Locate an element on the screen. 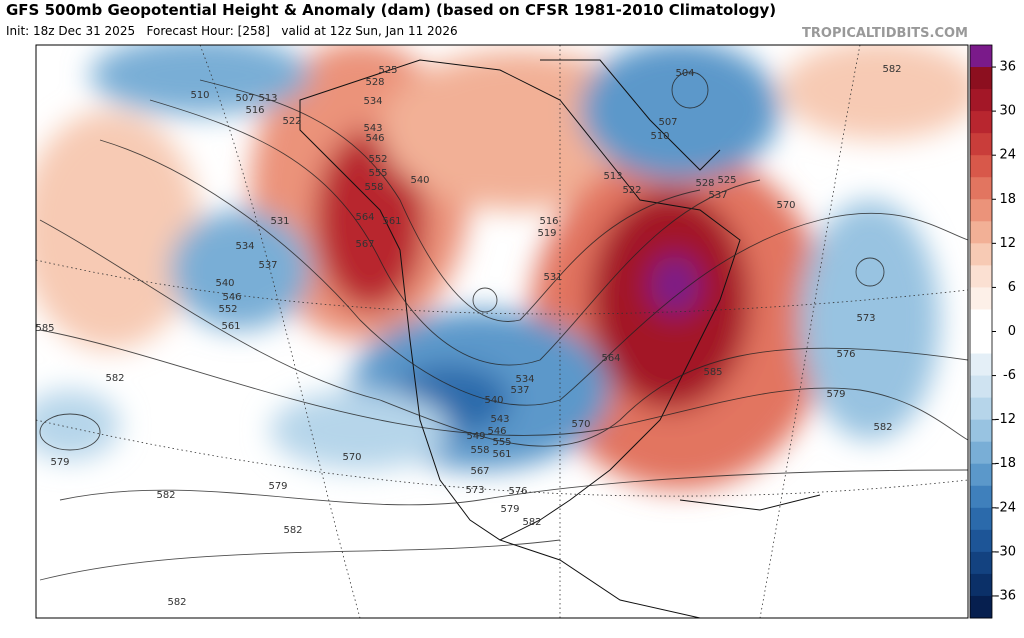  colorbar-label: 24 is located at coordinates (1007, 155).